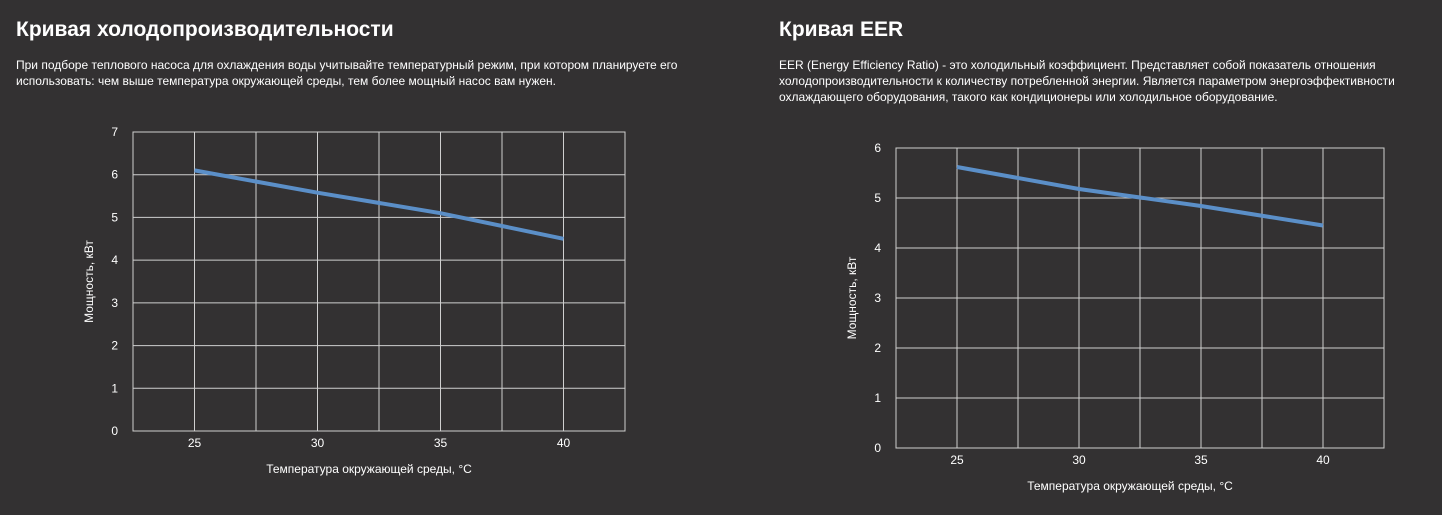  I want to click on panel-title: Кривая холодопроизводительности, so click(205, 29).